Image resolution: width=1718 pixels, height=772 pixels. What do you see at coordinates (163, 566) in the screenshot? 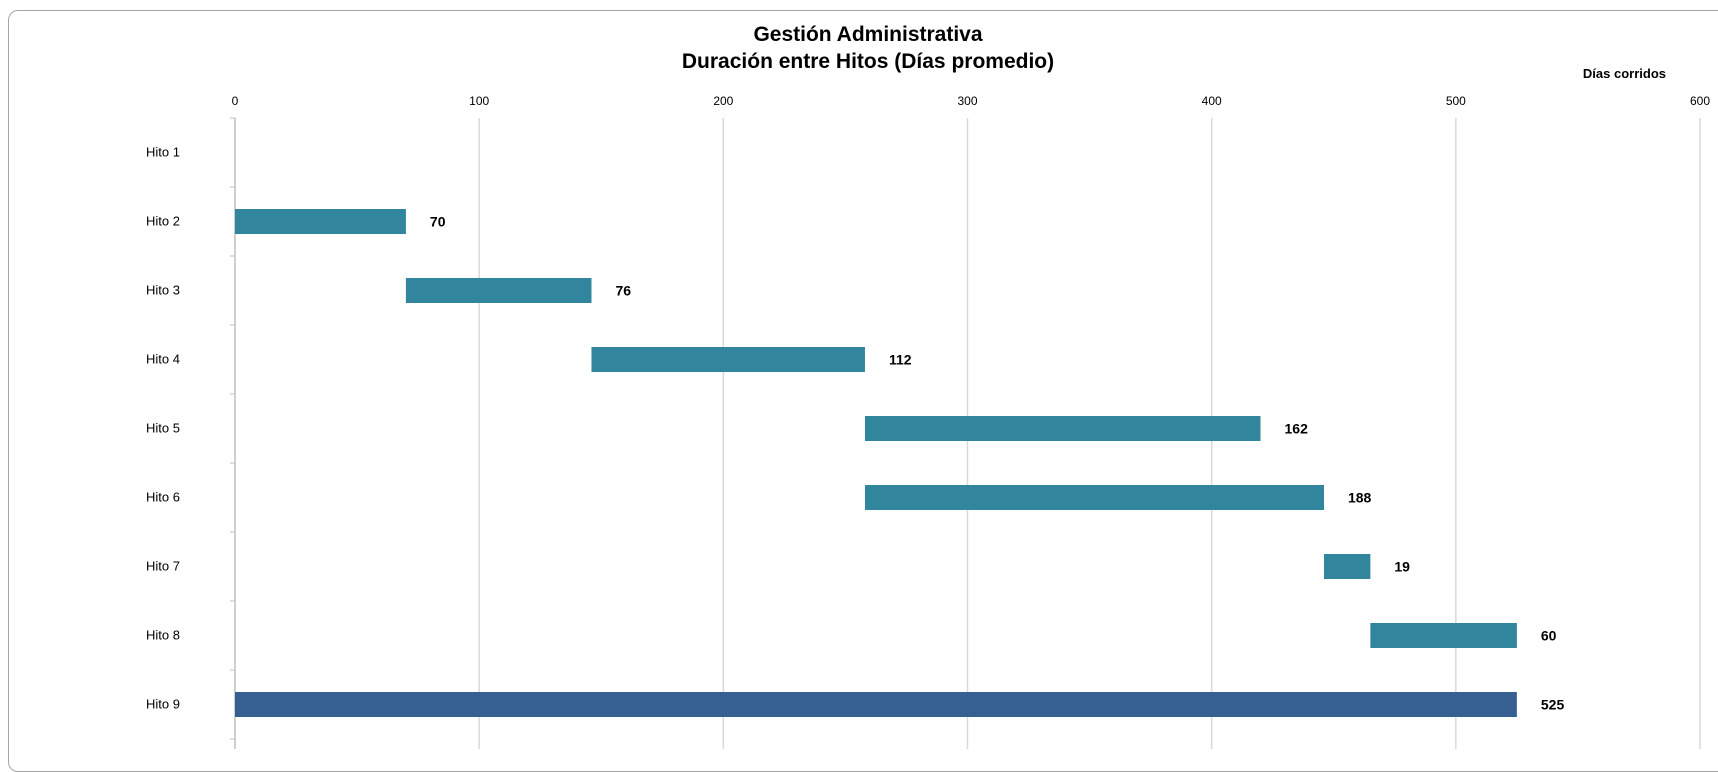
I see `y-tick-label: Hito 7` at bounding box center [163, 566].